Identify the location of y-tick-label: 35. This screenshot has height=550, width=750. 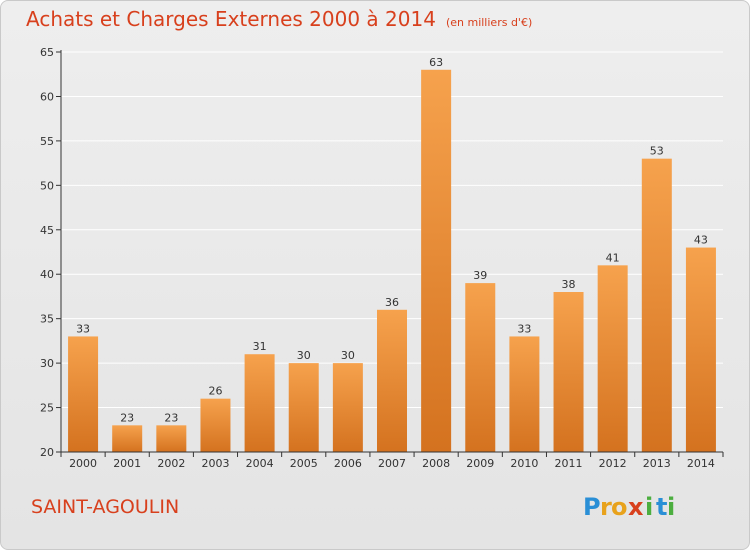
(47, 319).